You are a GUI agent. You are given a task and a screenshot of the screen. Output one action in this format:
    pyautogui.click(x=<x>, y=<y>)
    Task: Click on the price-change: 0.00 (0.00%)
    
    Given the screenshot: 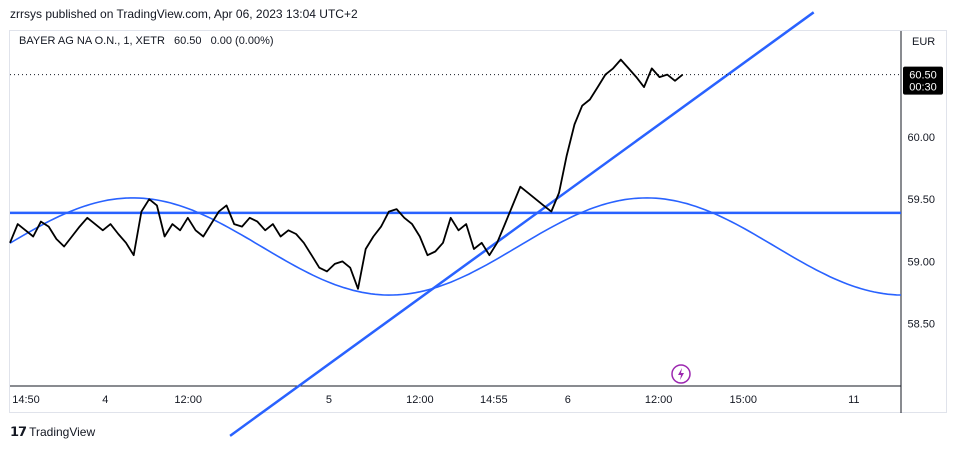 What is the action you would take?
    pyautogui.click(x=242, y=41)
    